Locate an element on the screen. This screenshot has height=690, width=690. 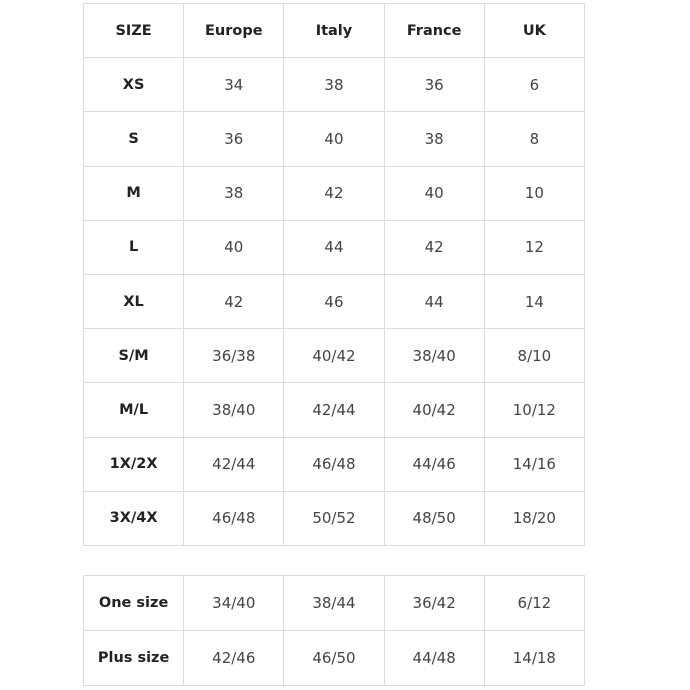
cell: 3X/4X is located at coordinates (133, 518).